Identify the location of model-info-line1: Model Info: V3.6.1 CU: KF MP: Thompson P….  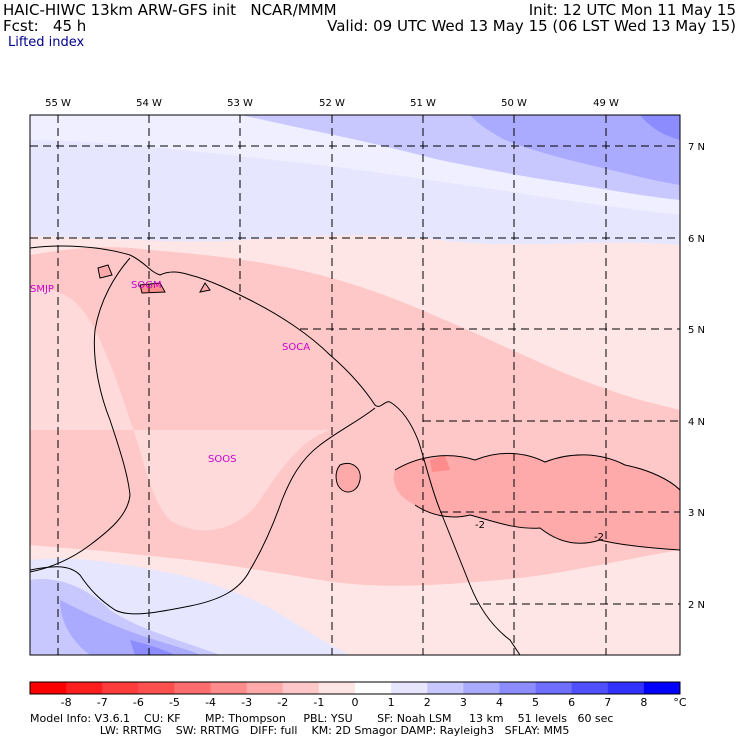
(322, 718).